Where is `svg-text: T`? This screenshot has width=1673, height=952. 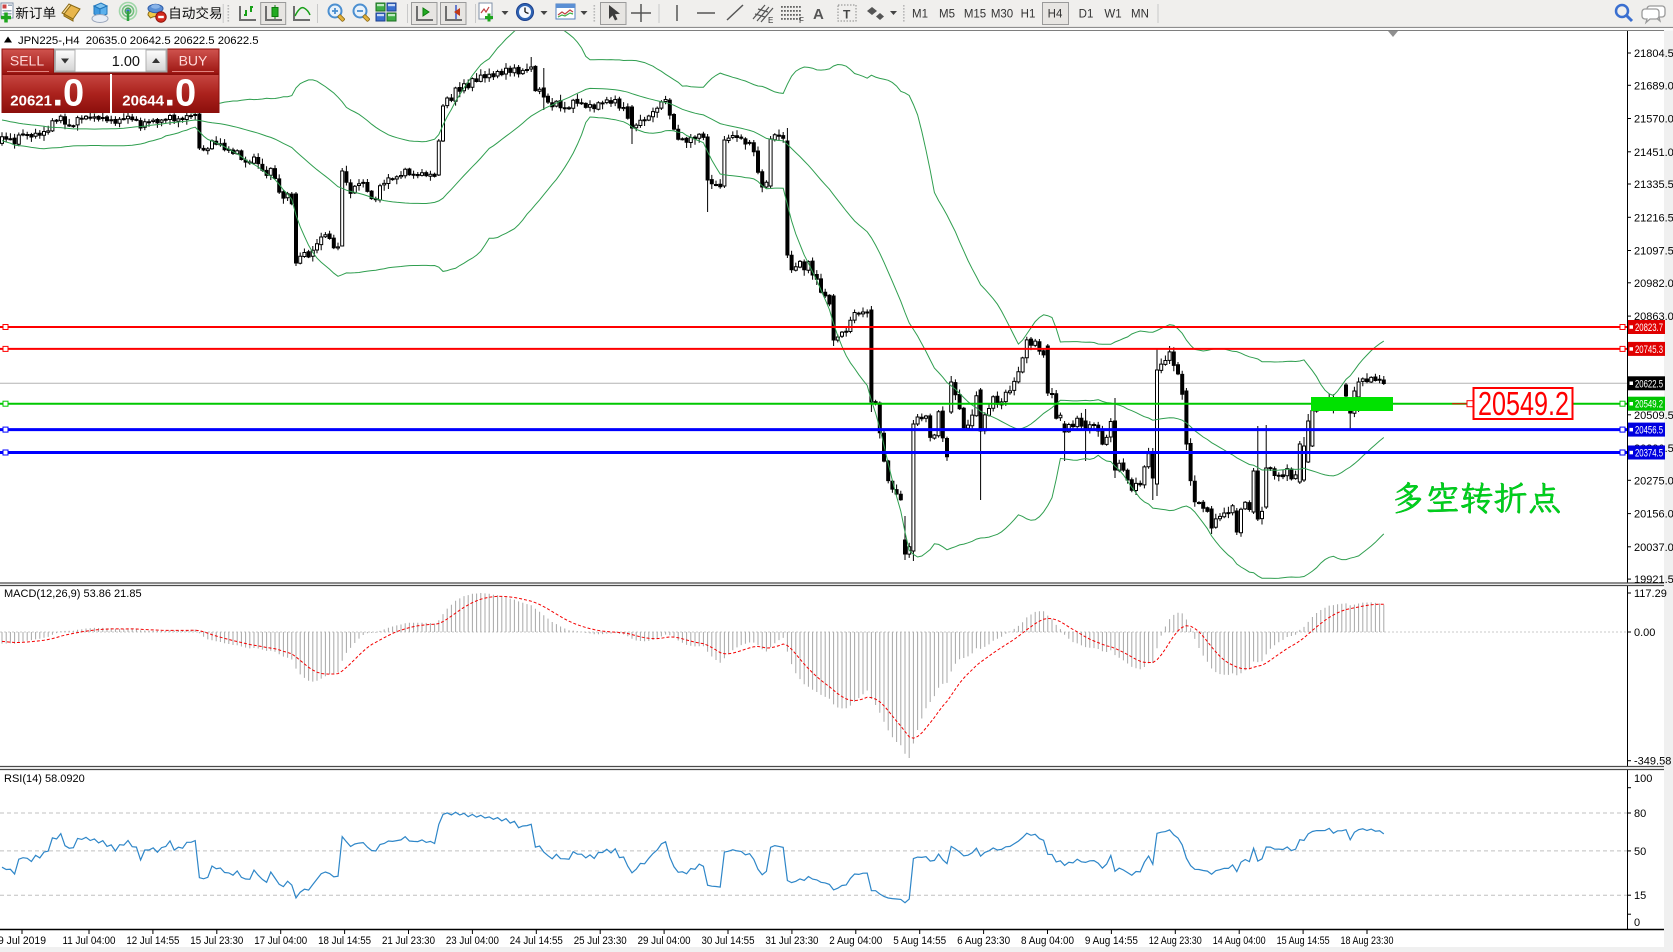 svg-text: T is located at coordinates (847, 15).